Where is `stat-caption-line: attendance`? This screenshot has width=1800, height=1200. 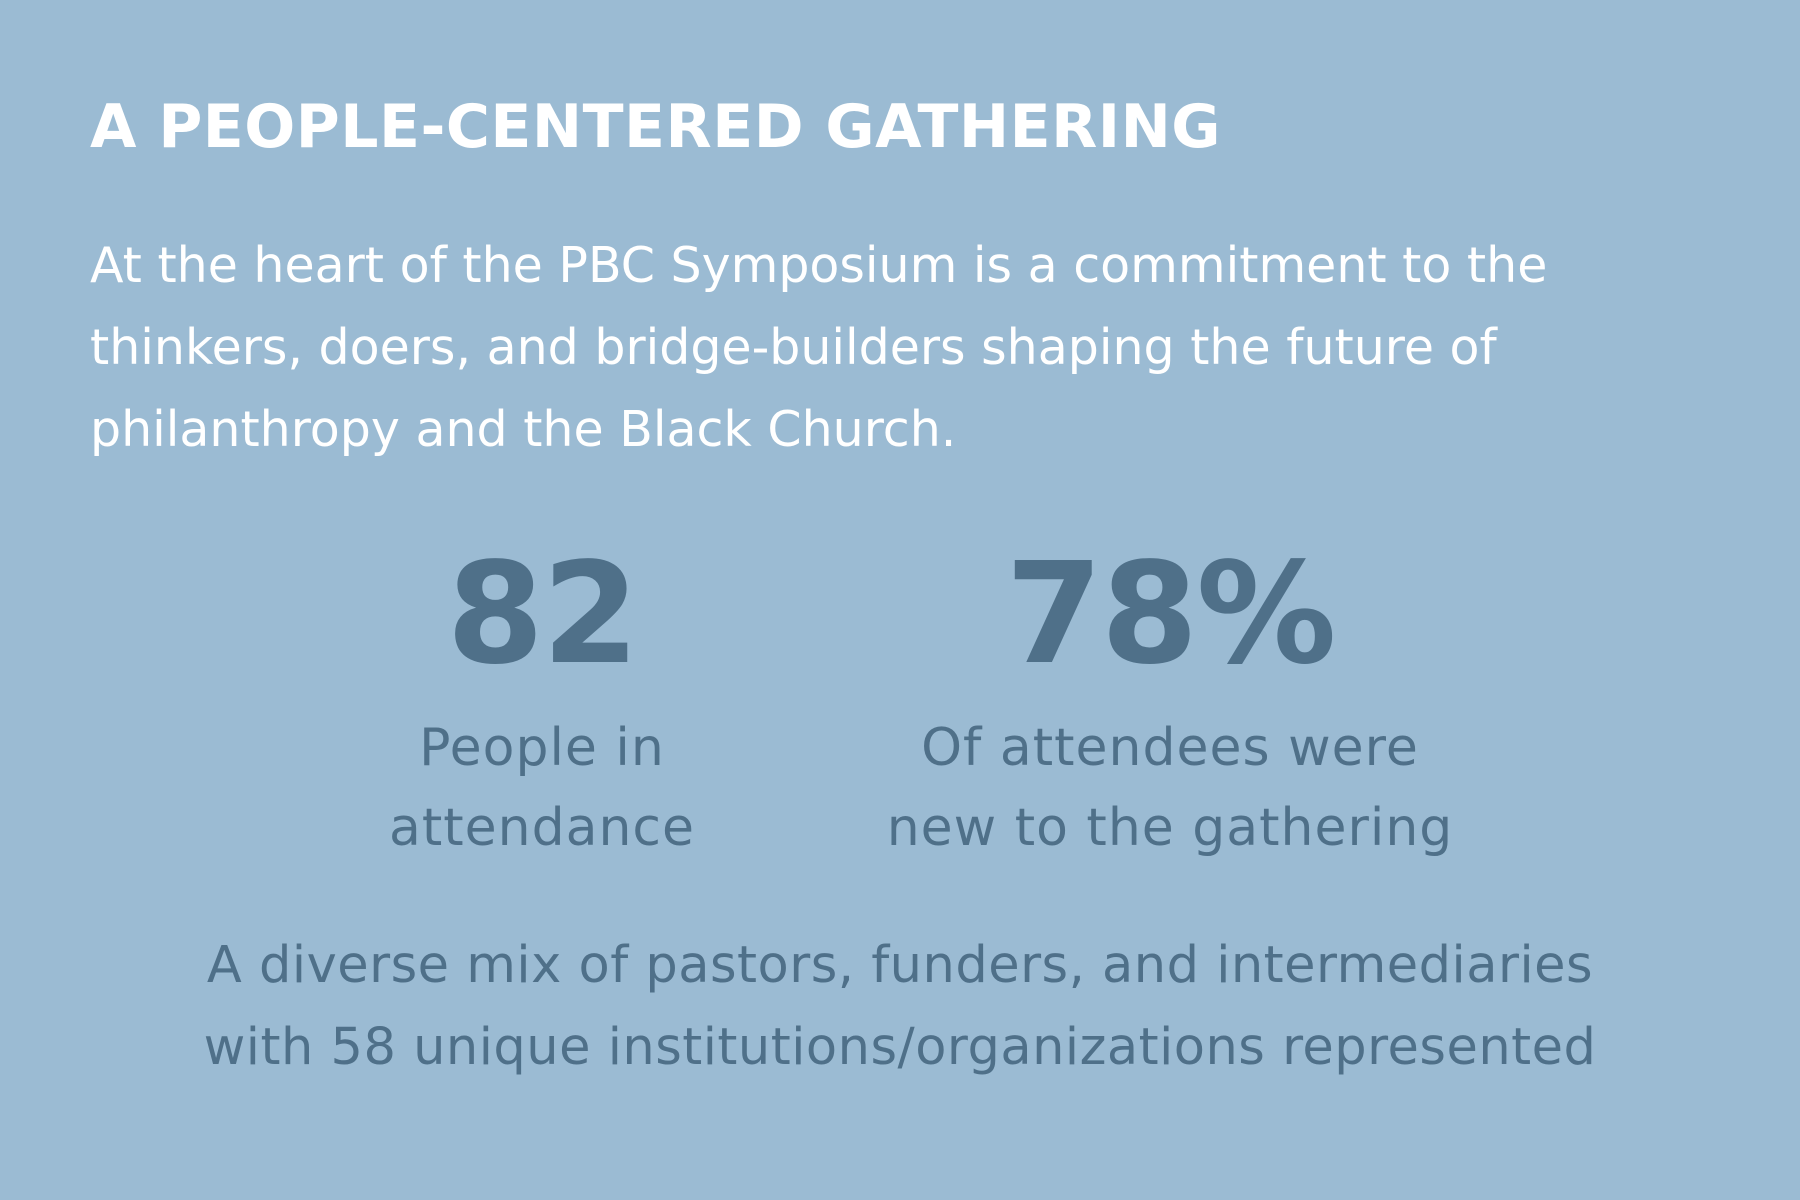 stat-caption-line: attendance is located at coordinates (541, 828).